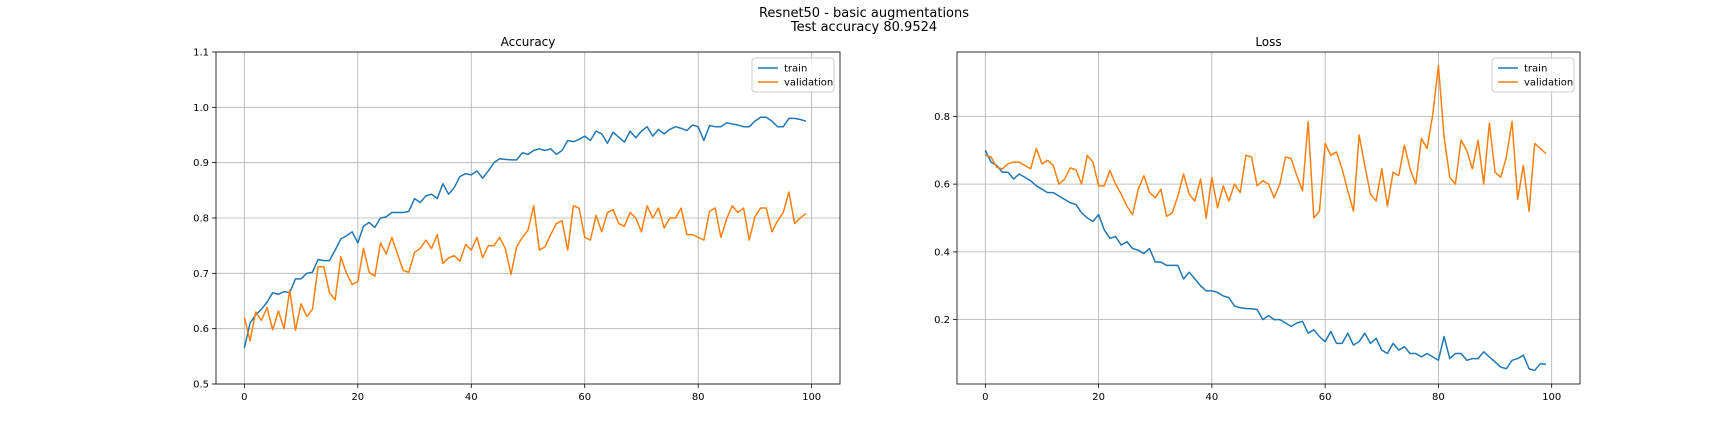  I want to click on accuracy-series-validation, so click(525, 266).